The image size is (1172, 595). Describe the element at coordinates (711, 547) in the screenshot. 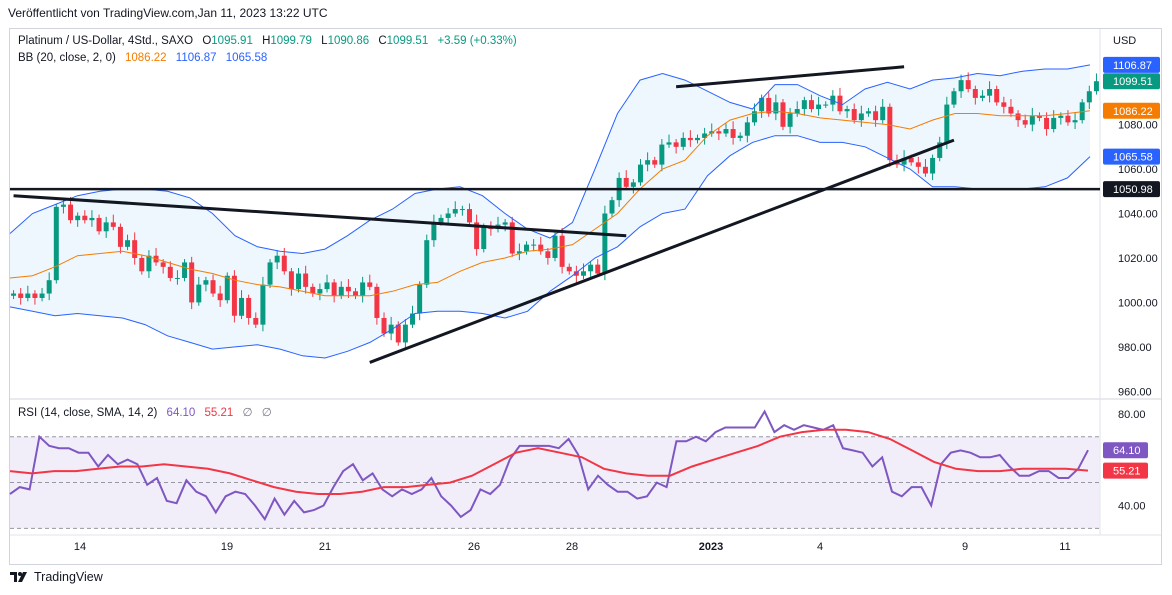

I see `time-tick-label: 2023` at that location.